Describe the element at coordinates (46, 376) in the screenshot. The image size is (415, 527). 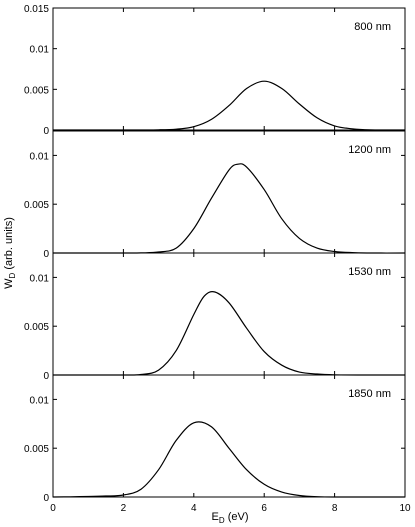
I see `y-tick-label-3-1: 0` at that location.